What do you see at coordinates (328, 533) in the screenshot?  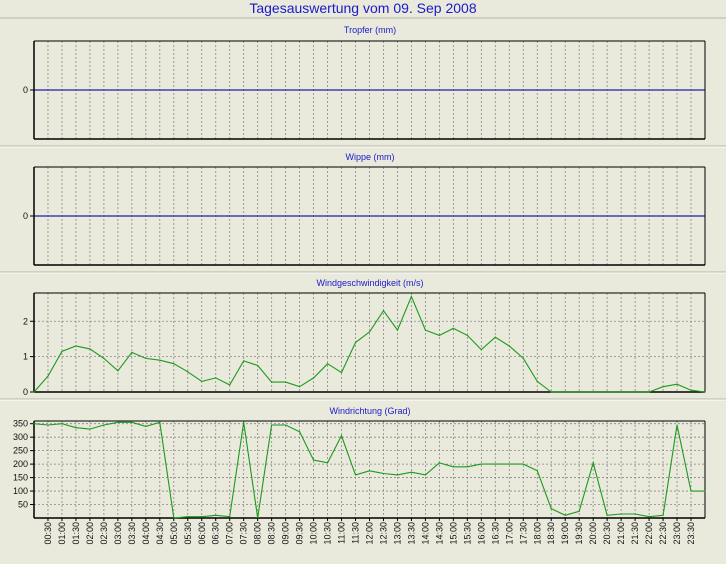 I see `x-tick-label: 10:30` at bounding box center [328, 533].